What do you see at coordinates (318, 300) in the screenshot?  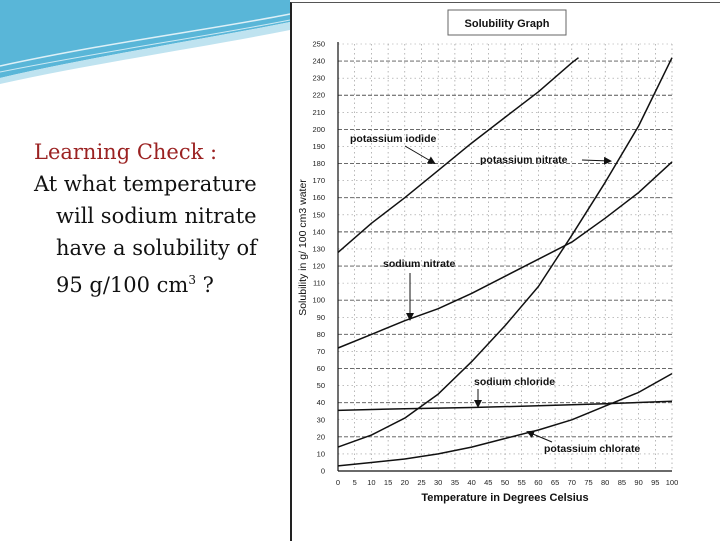 I see `y-tick-label: 100` at bounding box center [318, 300].